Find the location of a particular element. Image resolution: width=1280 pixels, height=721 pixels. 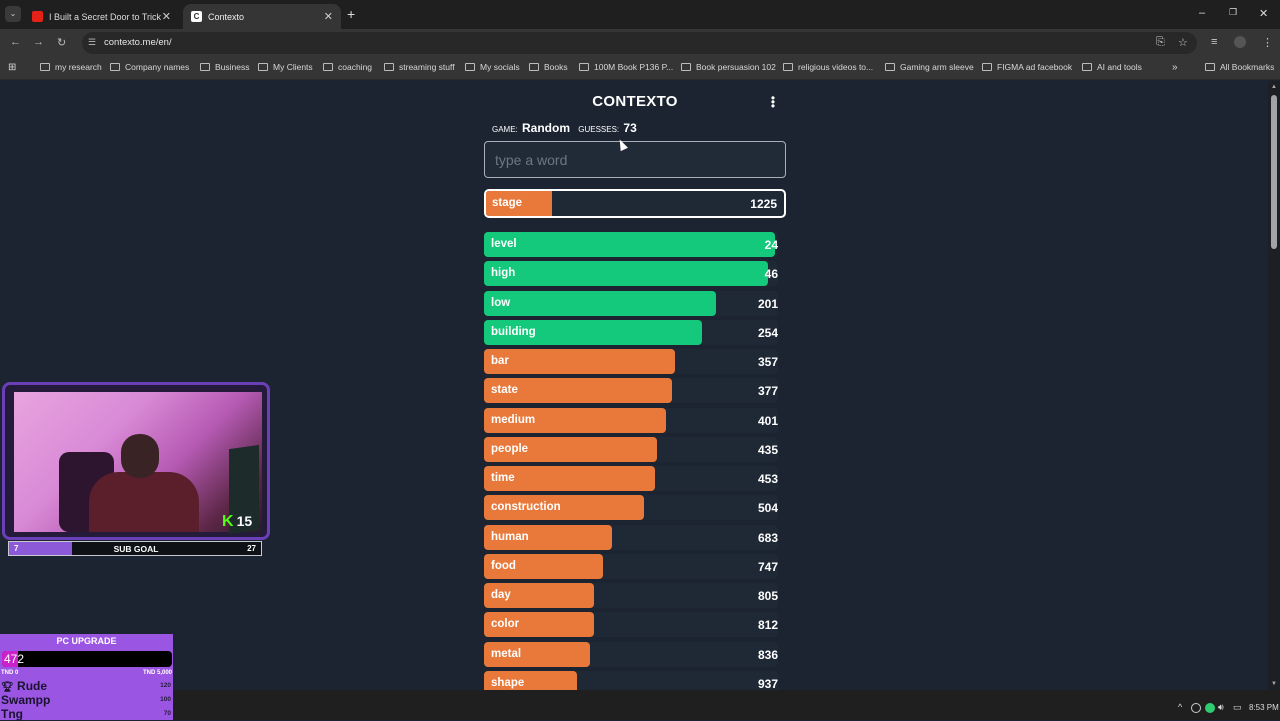

bookmark-folder: AI and tools is located at coordinates (1112, 67).